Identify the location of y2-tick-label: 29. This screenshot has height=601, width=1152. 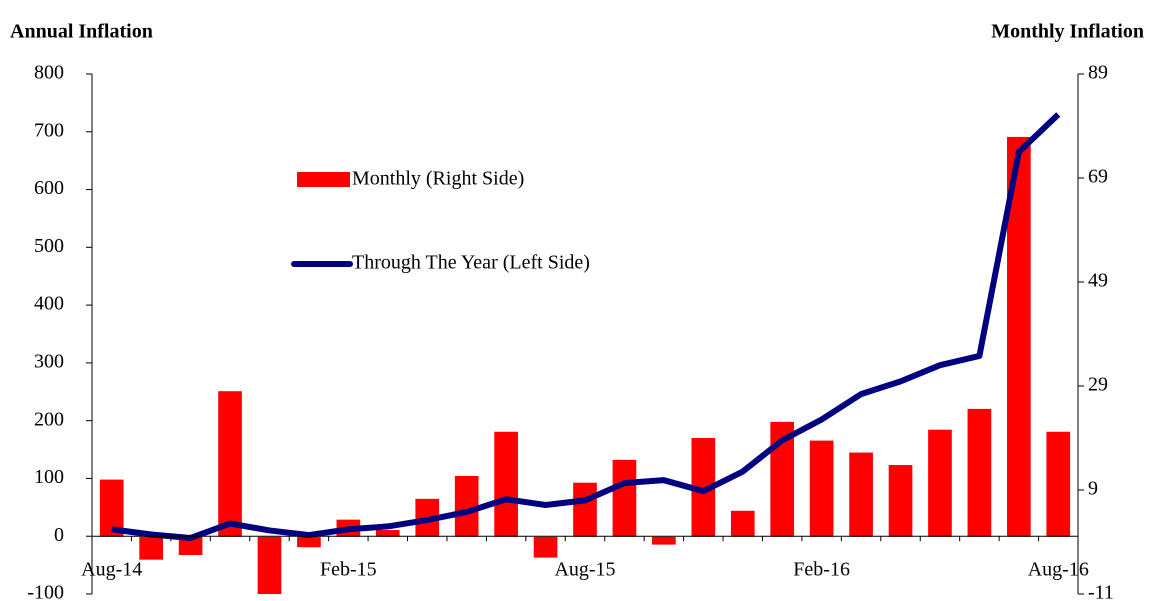
(1098, 385).